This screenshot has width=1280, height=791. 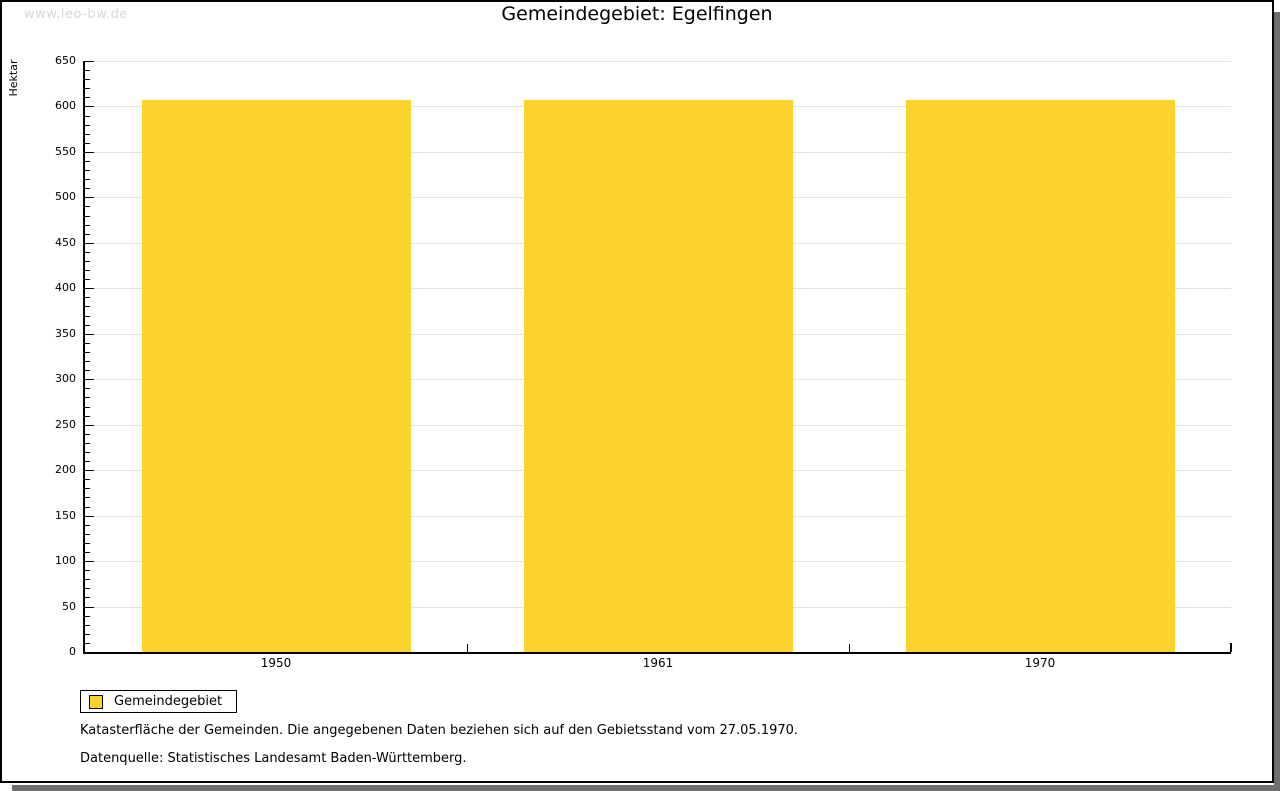 What do you see at coordinates (72, 651) in the screenshot?
I see `y-tick-label: 0` at bounding box center [72, 651].